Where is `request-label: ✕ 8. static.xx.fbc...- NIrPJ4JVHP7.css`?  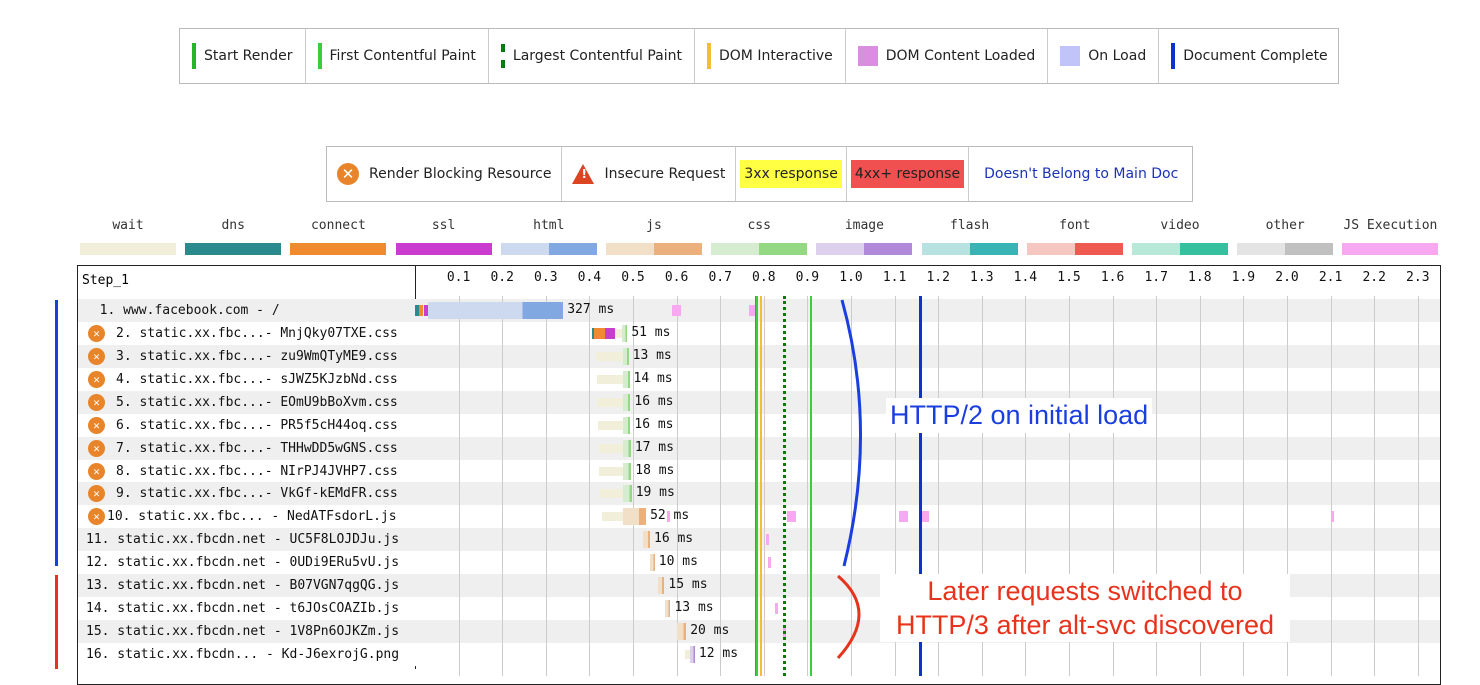 request-label: ✕ 8. static.xx.fbc...- NIrPJ4JVHP7.css is located at coordinates (246, 471).